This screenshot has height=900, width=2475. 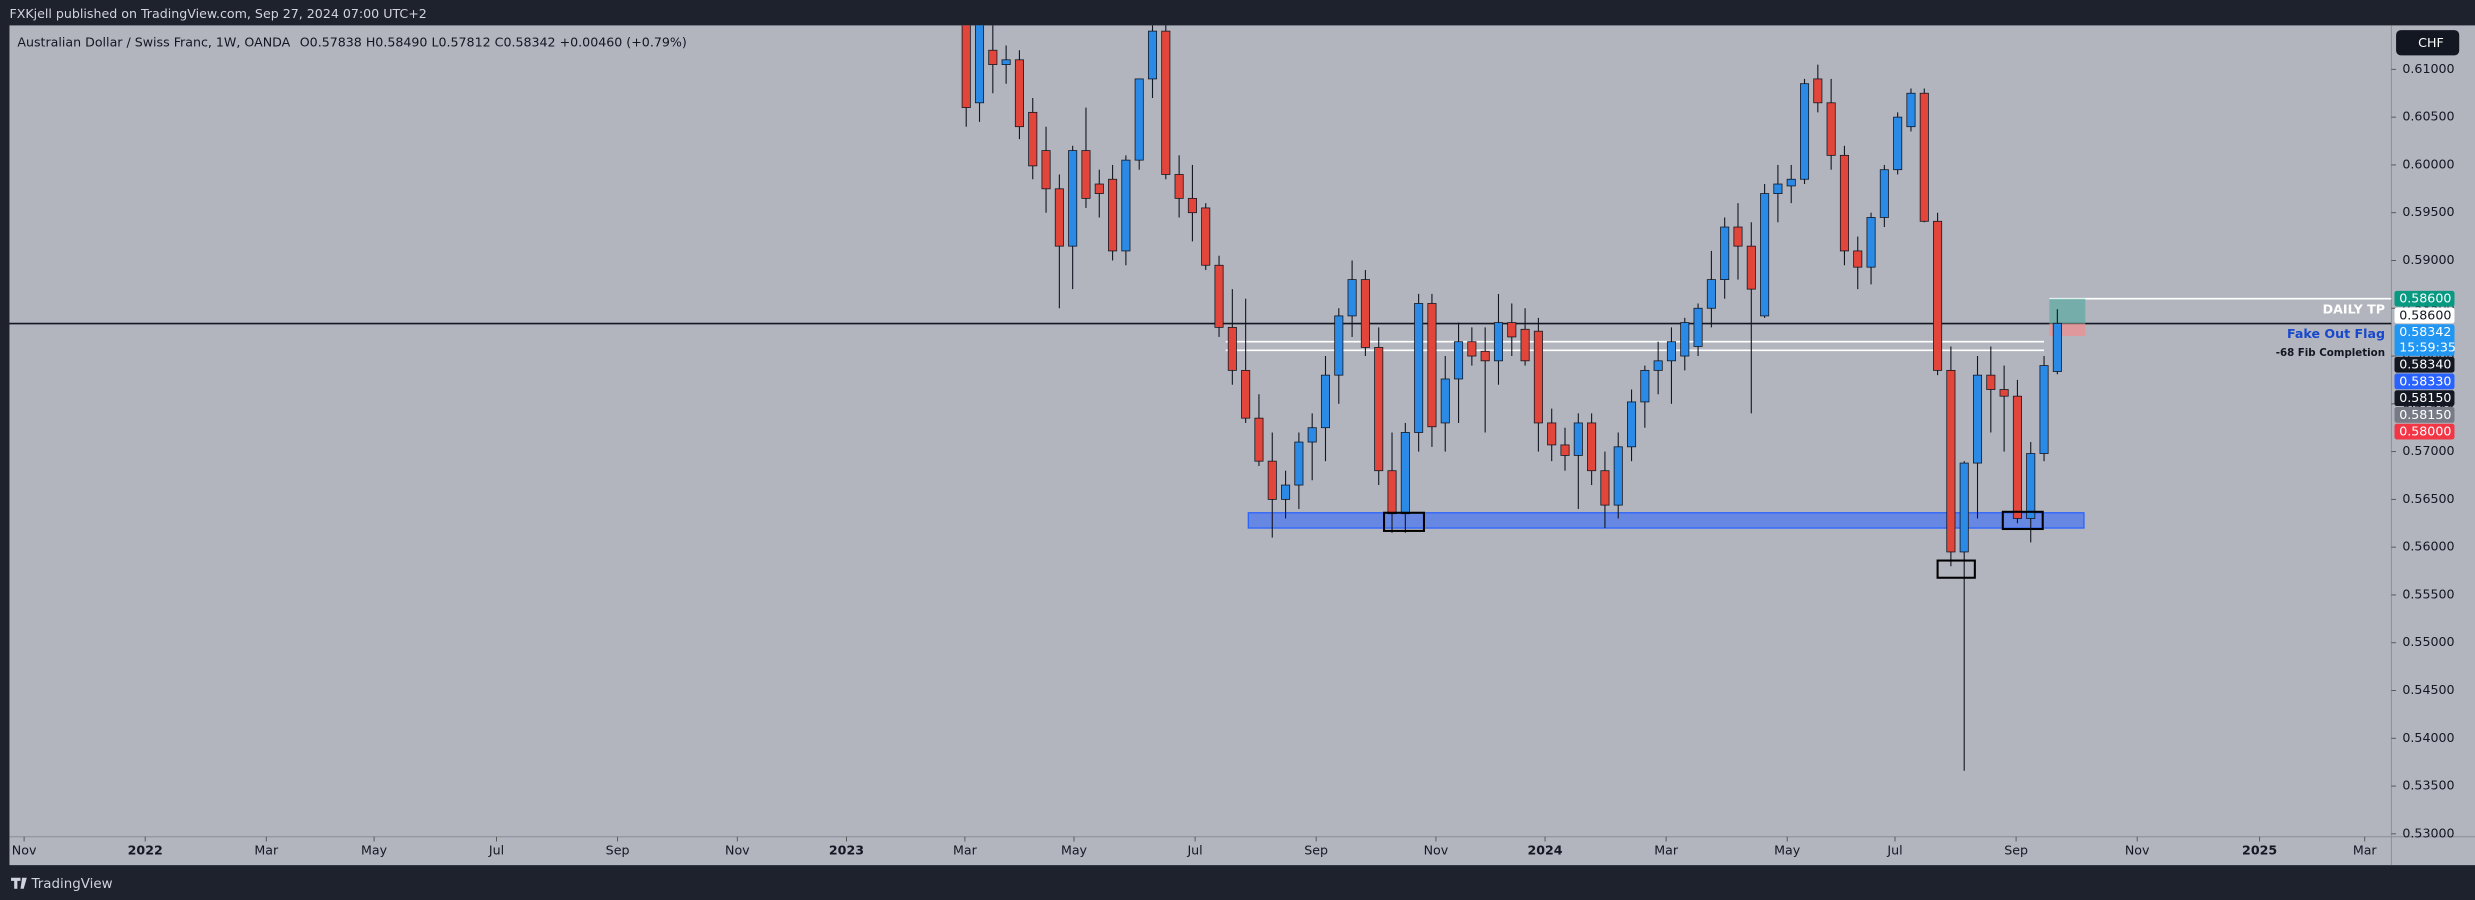 What do you see at coordinates (2428, 498) in the screenshot?
I see `y-tick-label: 0.56500` at bounding box center [2428, 498].